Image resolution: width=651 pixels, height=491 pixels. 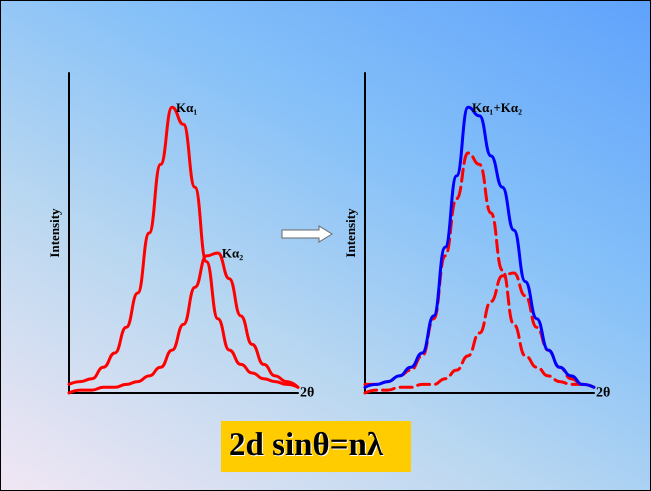 What do you see at coordinates (233, 253) in the screenshot?
I see `series-label: Kα₂` at bounding box center [233, 253].